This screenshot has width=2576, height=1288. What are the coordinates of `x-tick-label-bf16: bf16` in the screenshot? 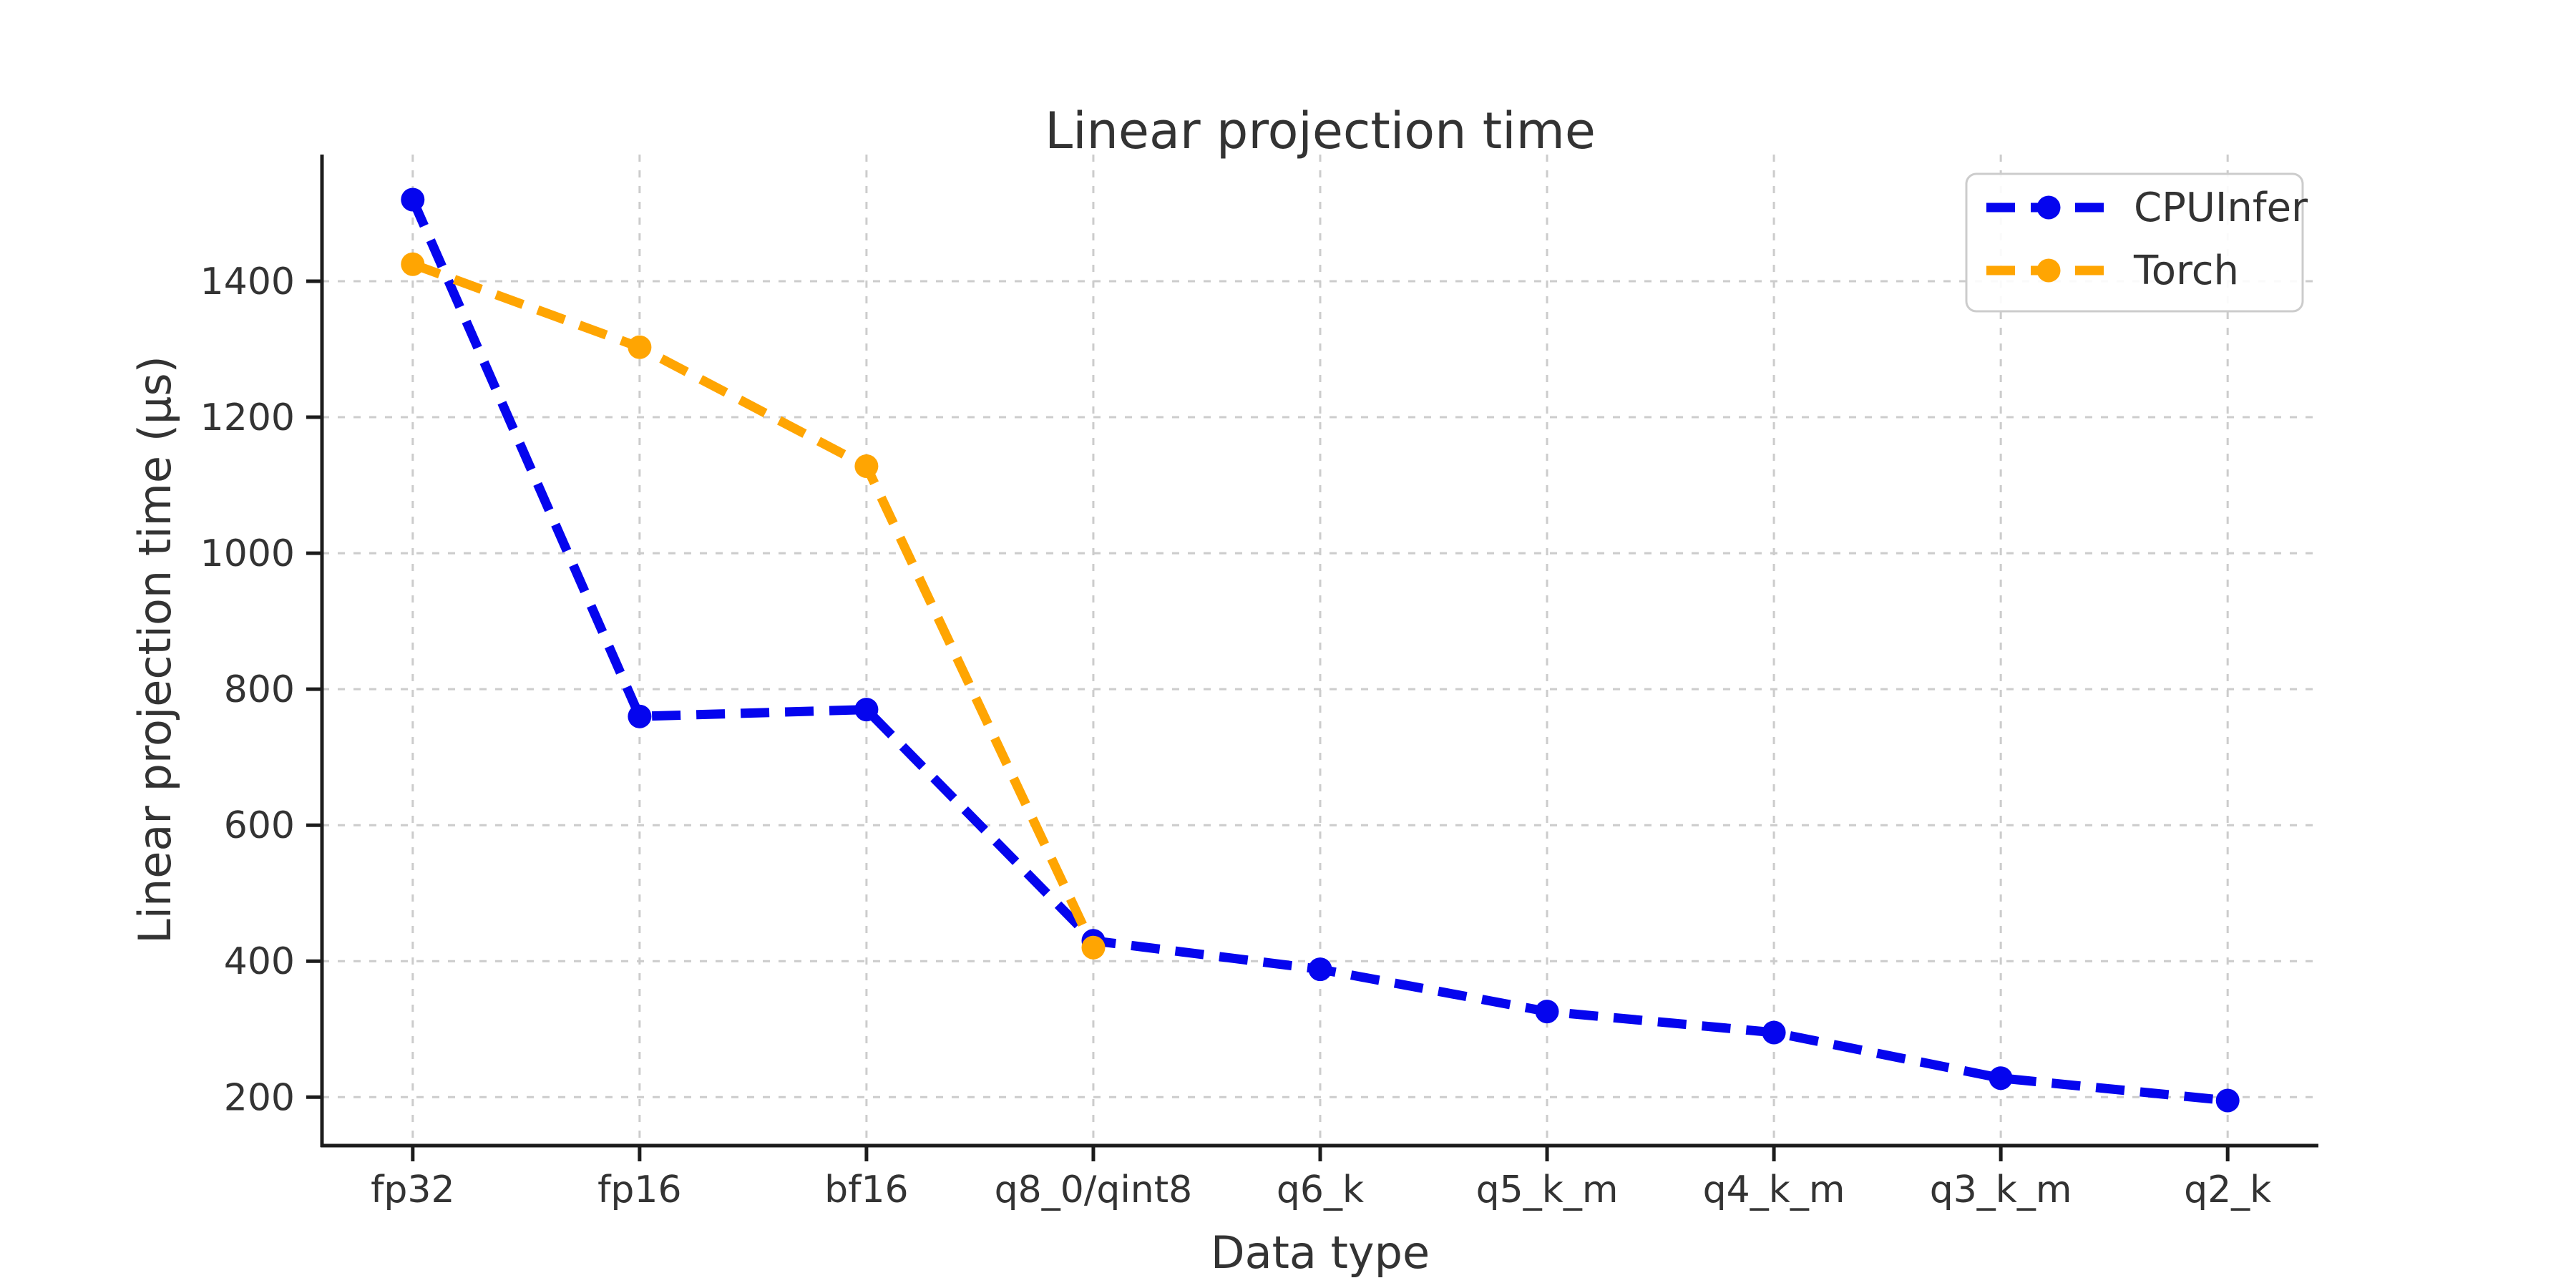 It's located at (866, 1190).